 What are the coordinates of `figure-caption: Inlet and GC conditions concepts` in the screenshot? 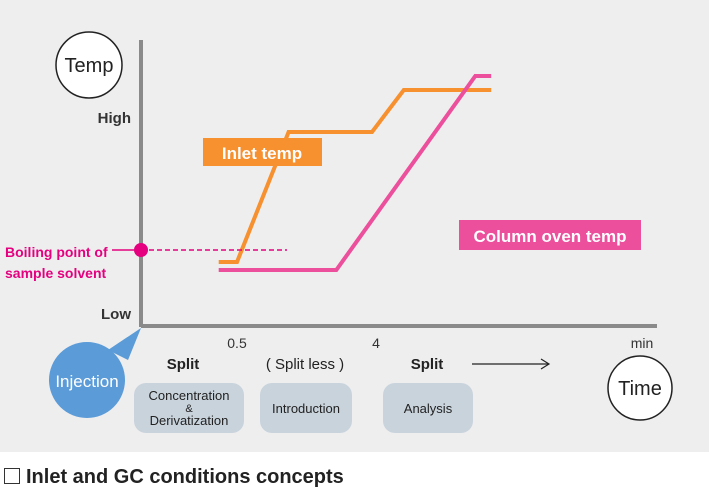 It's located at (174, 477).